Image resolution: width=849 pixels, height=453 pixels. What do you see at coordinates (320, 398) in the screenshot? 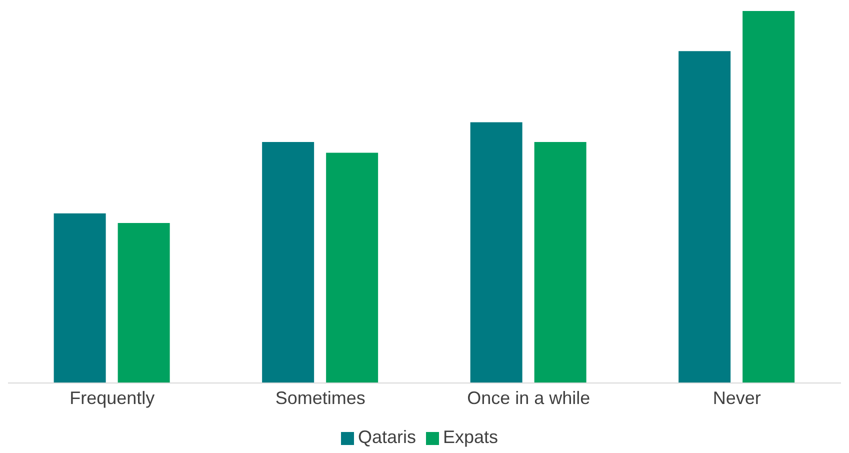
I see `x-tick-label: Sometimes` at bounding box center [320, 398].